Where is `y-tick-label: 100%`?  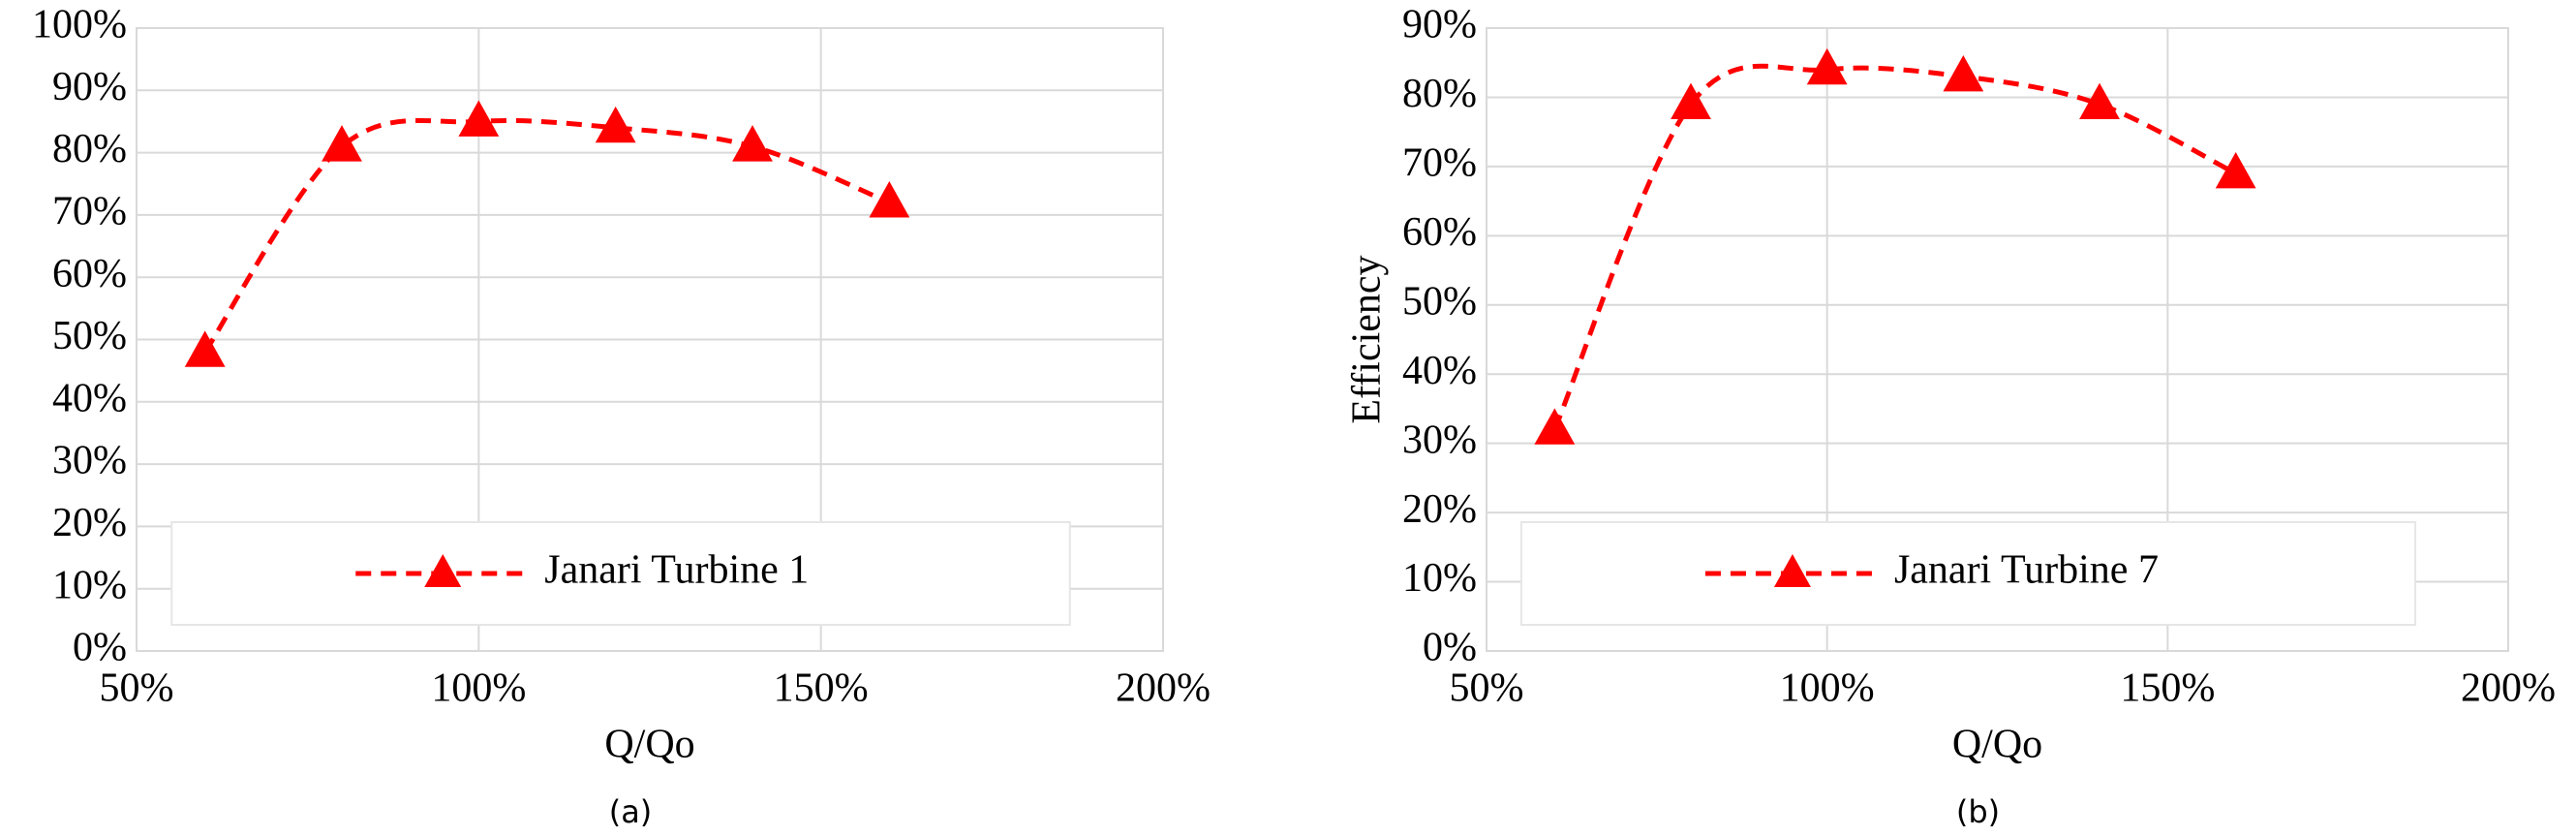 y-tick-label: 100% is located at coordinates (79, 25).